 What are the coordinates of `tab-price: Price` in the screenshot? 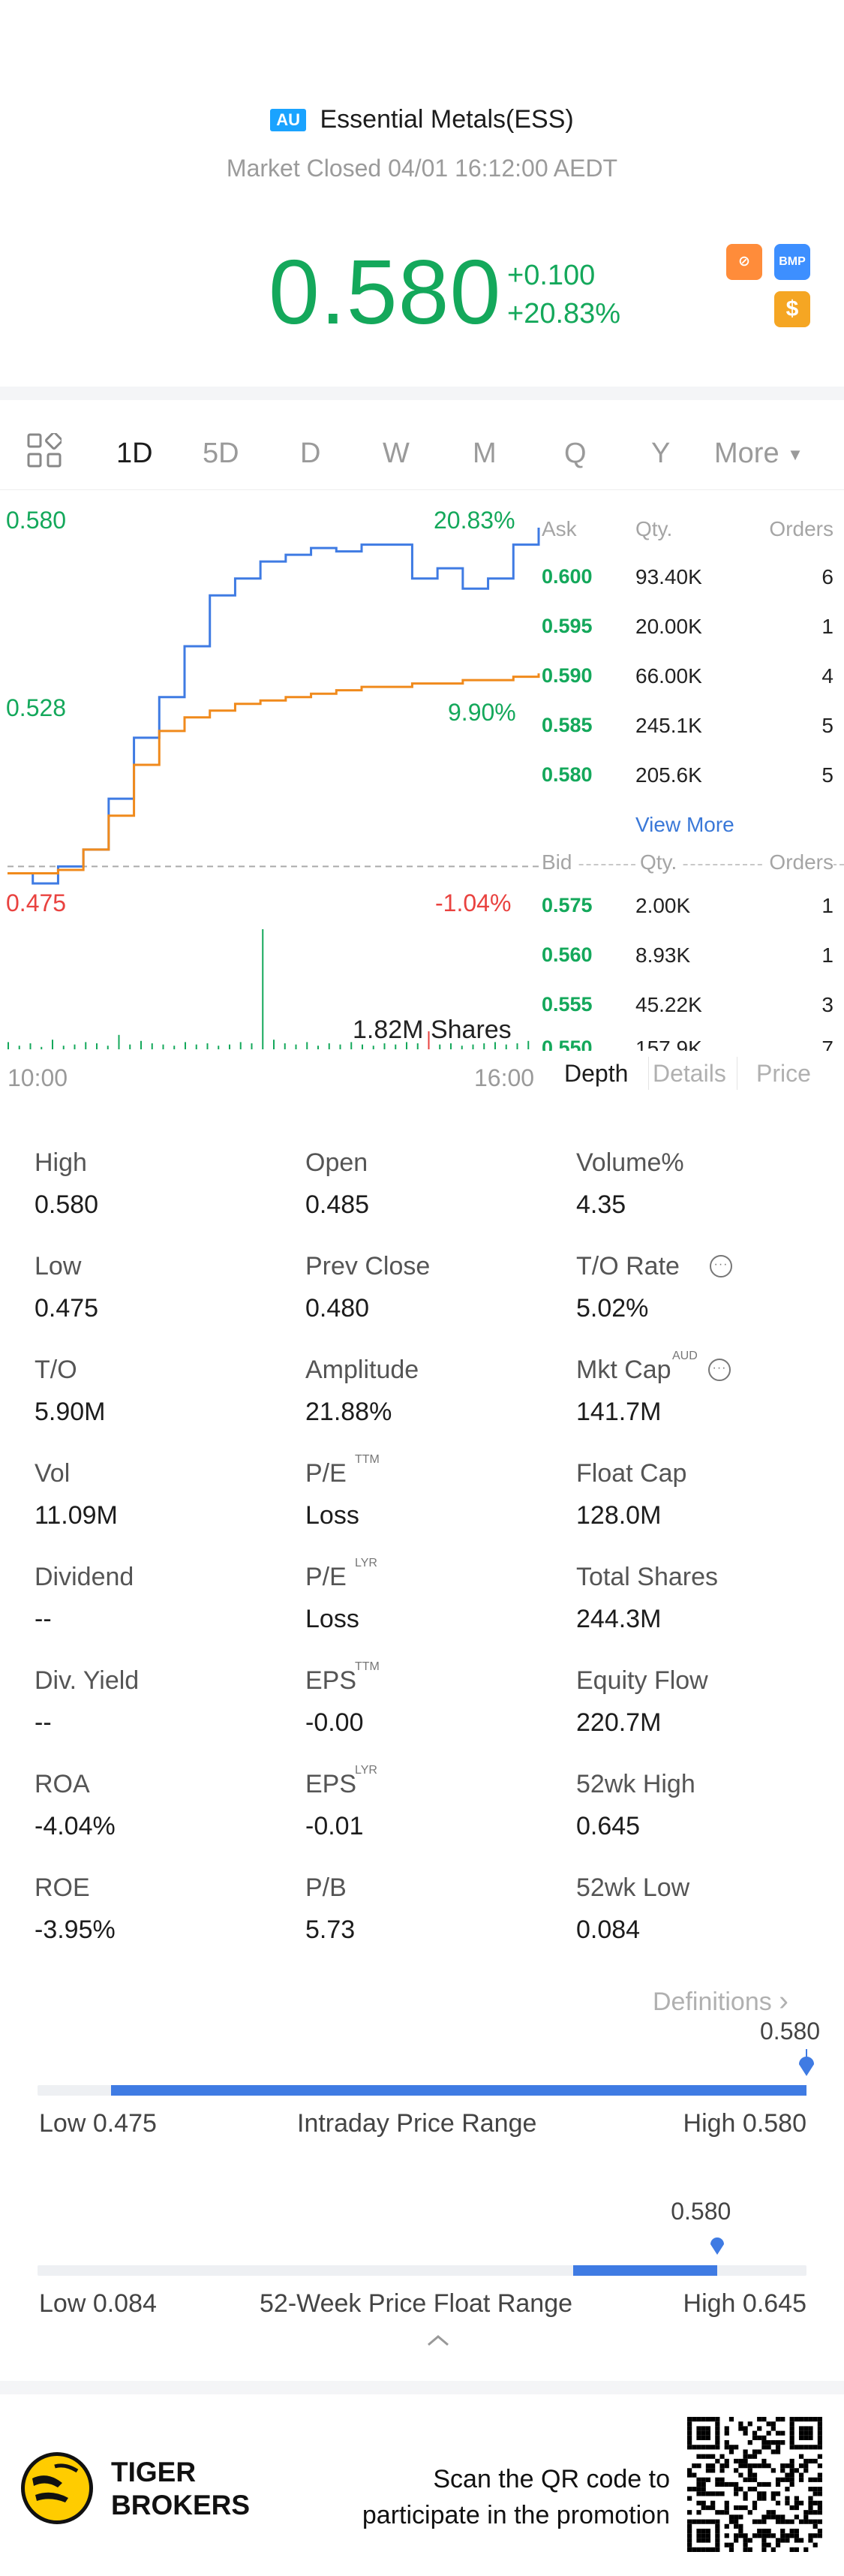 It's located at (783, 1073).